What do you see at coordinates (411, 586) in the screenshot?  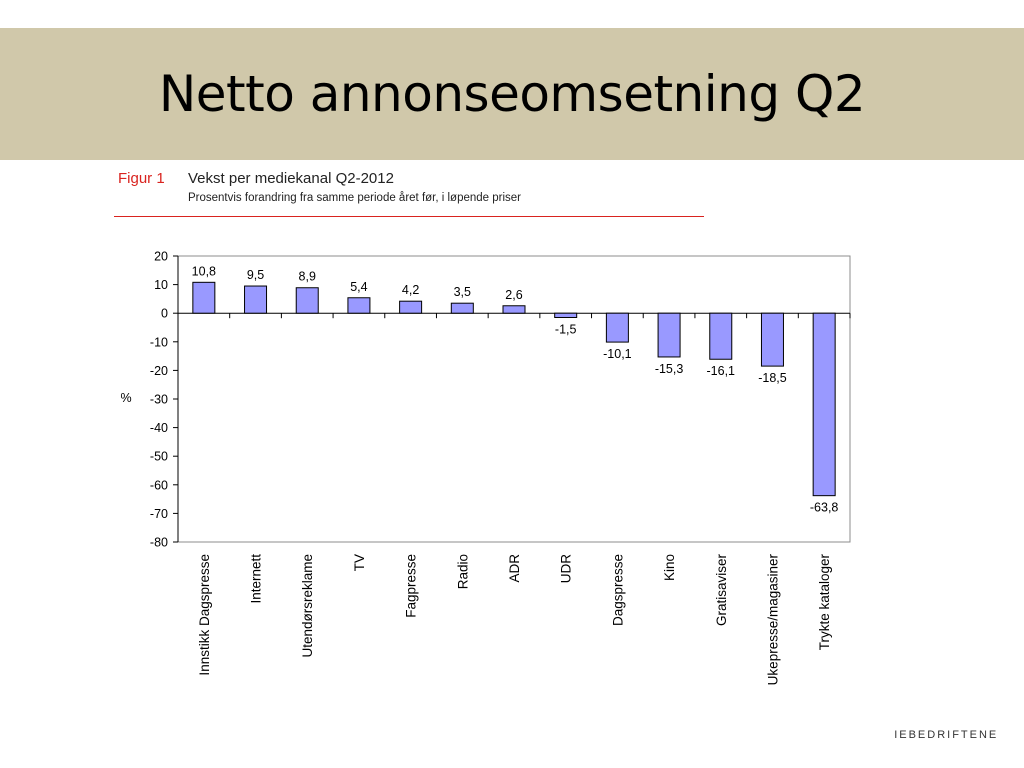 I see `x-tick-label: Fagpresse` at bounding box center [411, 586].